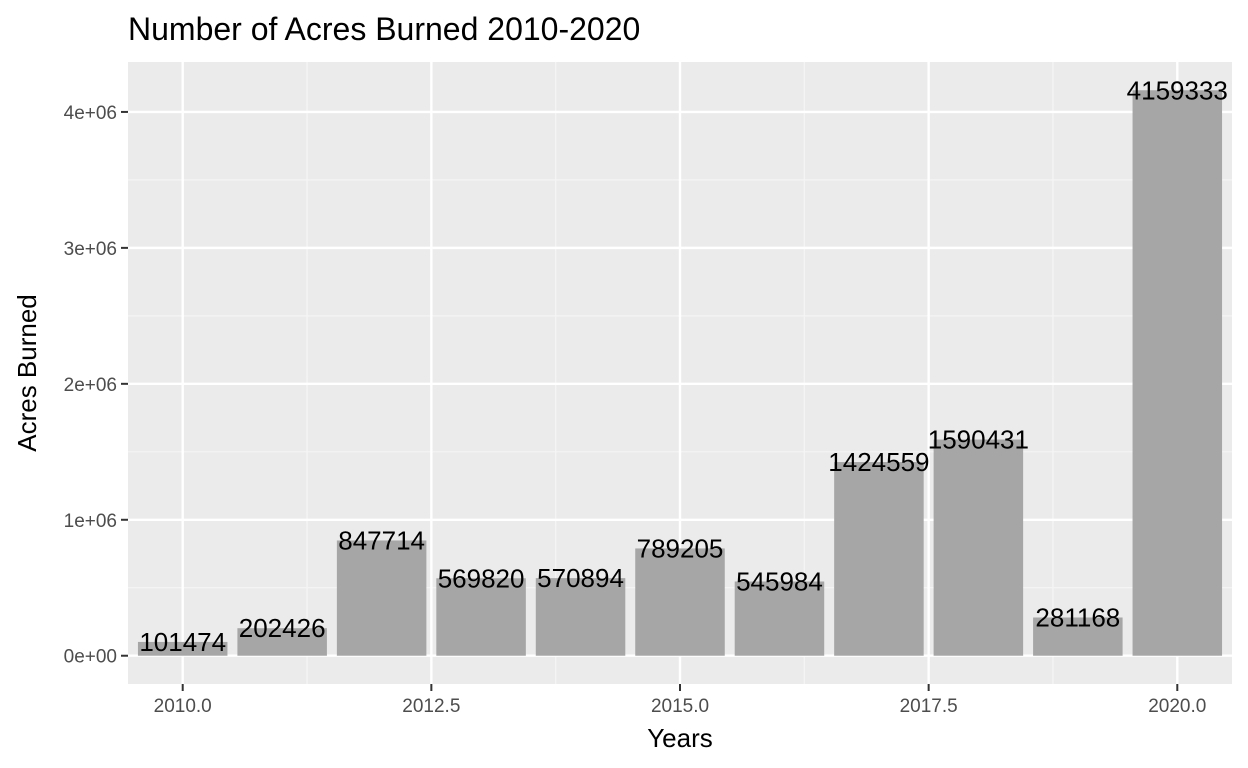 The height and width of the screenshot is (768, 1248). Describe the element at coordinates (90, 657) in the screenshot. I see `y-tick-label: 0e+00` at that location.